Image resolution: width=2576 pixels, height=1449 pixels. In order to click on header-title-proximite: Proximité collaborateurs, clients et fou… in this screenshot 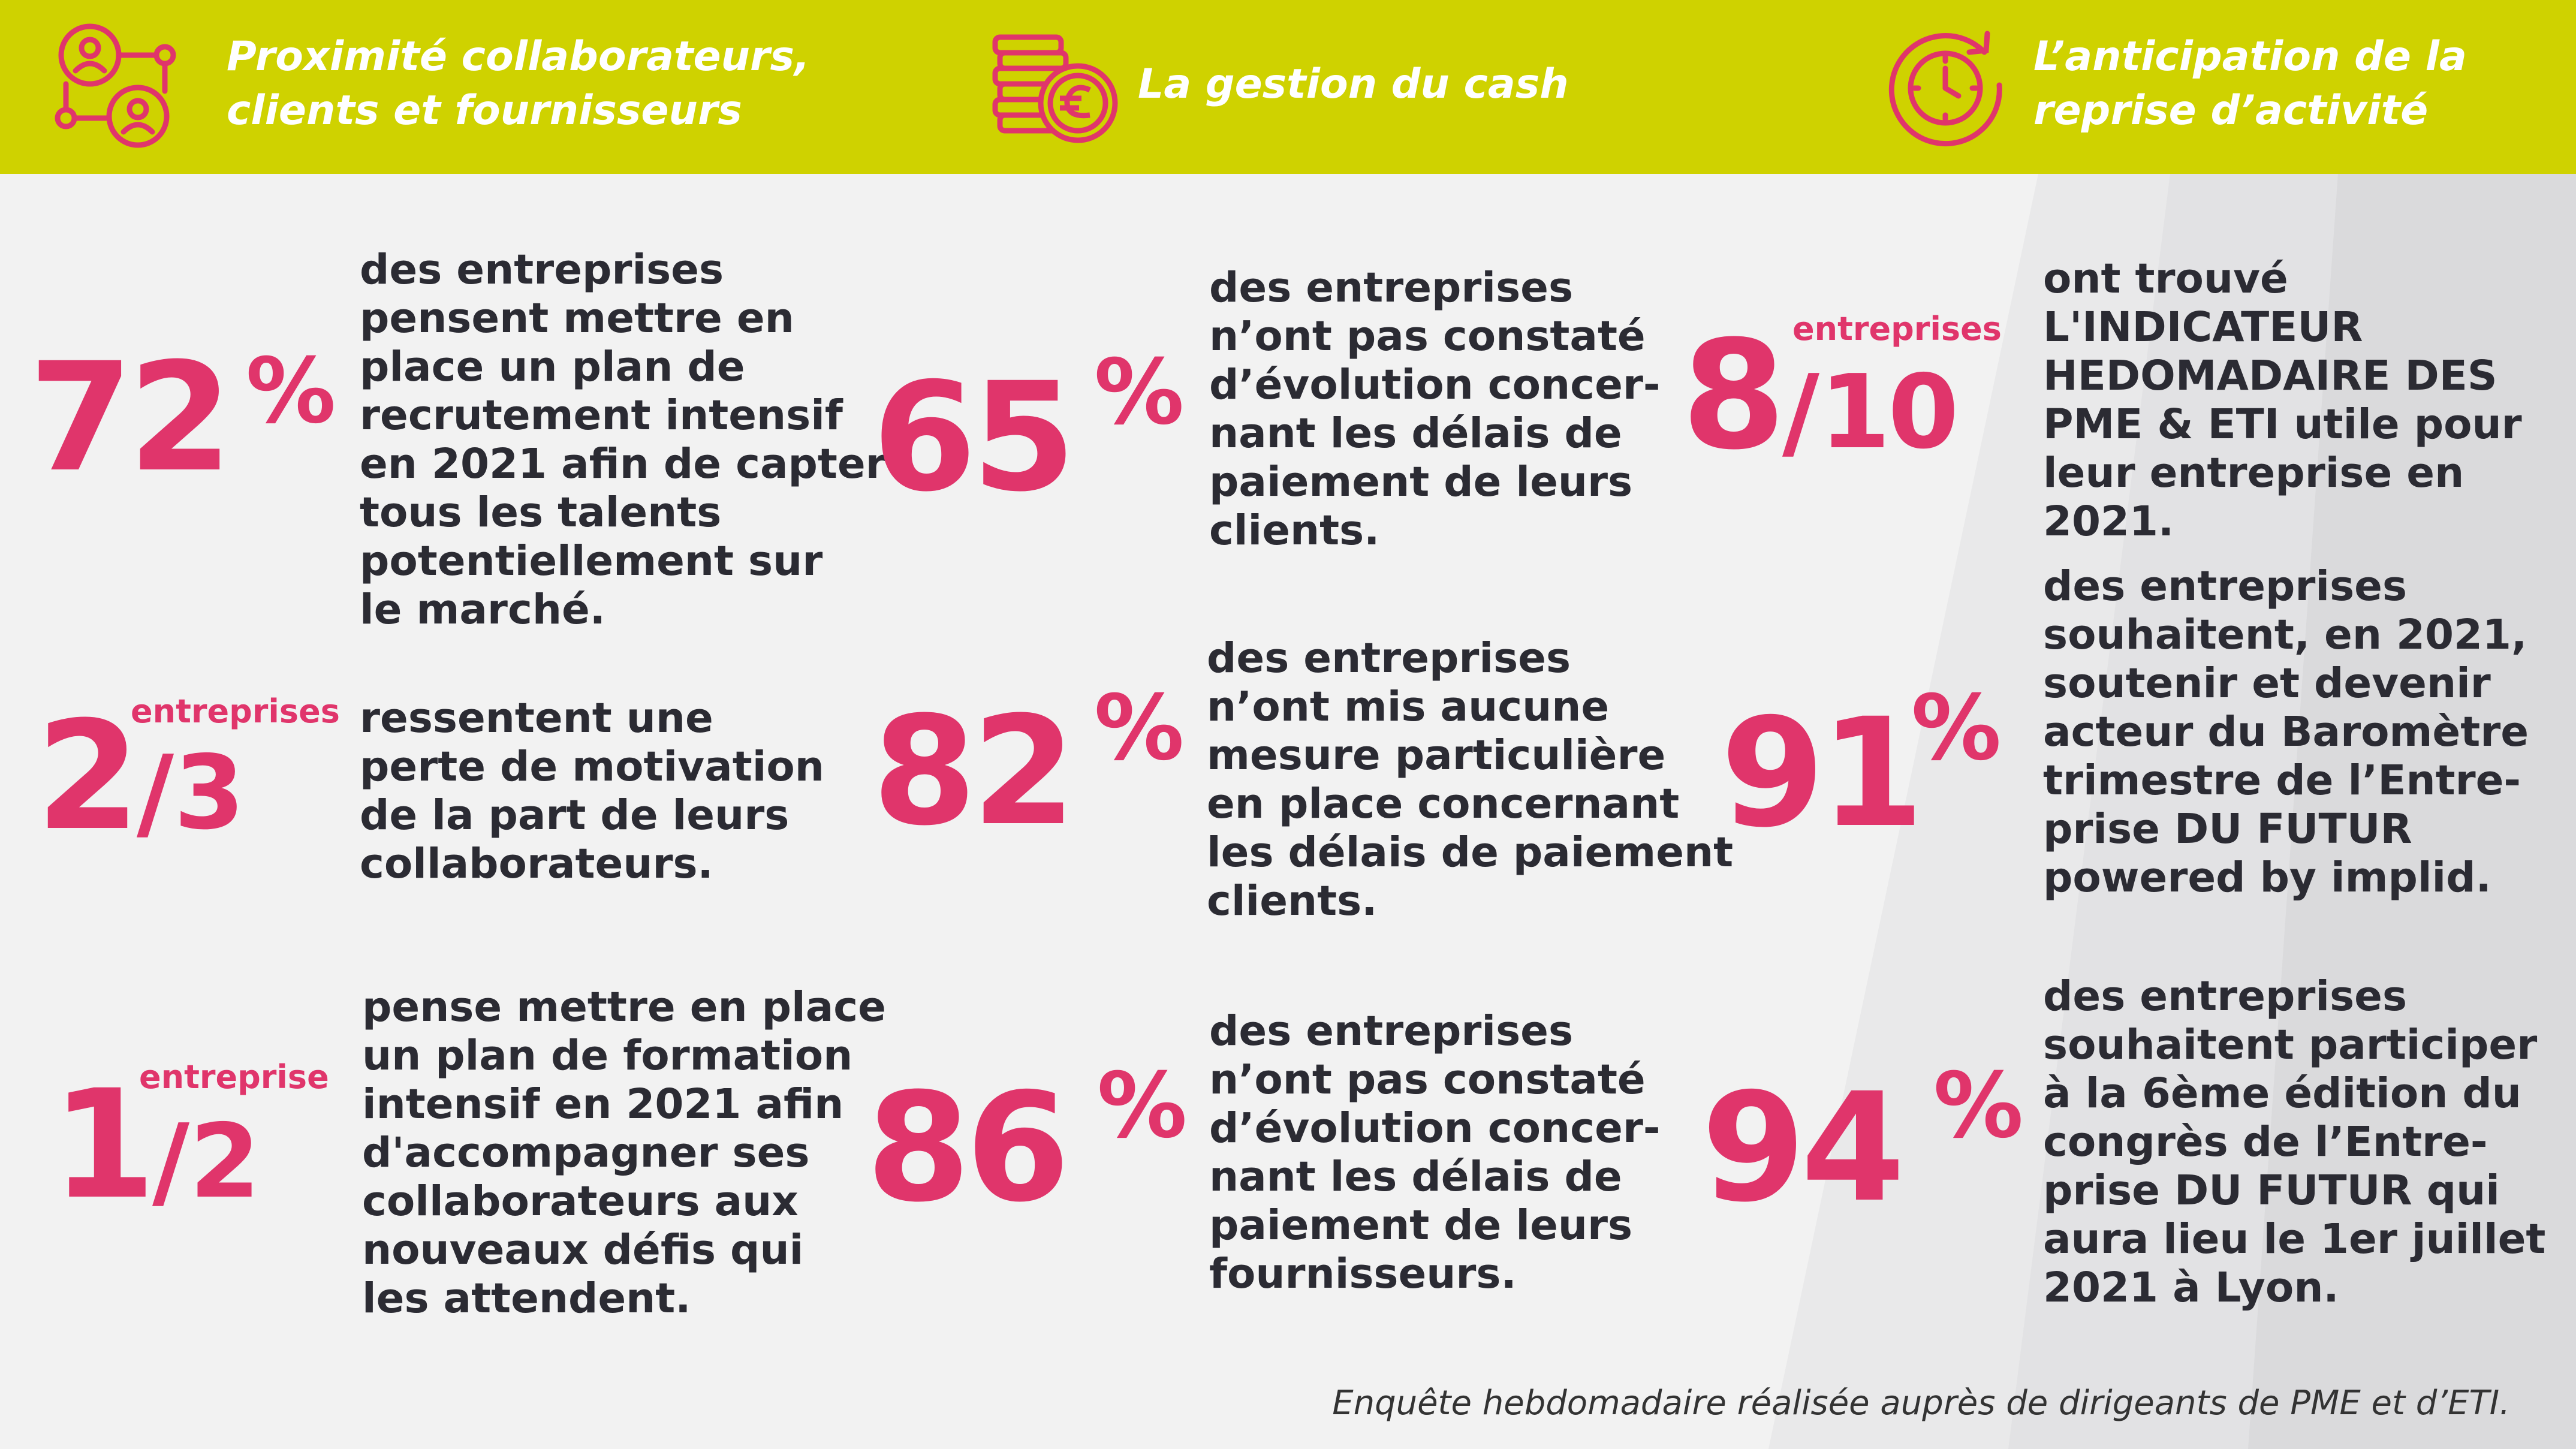, I will do `click(518, 84)`.